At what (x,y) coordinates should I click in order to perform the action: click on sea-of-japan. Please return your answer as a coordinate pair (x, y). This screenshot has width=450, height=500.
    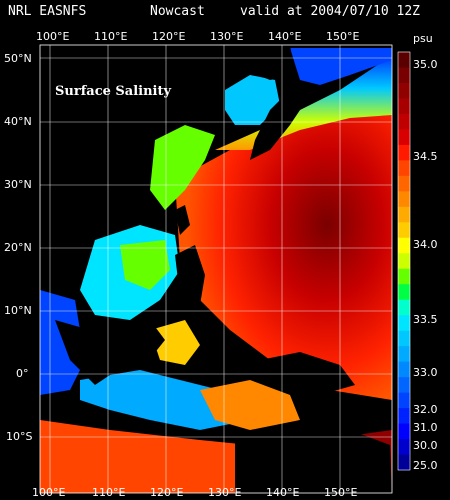
    Looking at the image, I should click on (252, 100).